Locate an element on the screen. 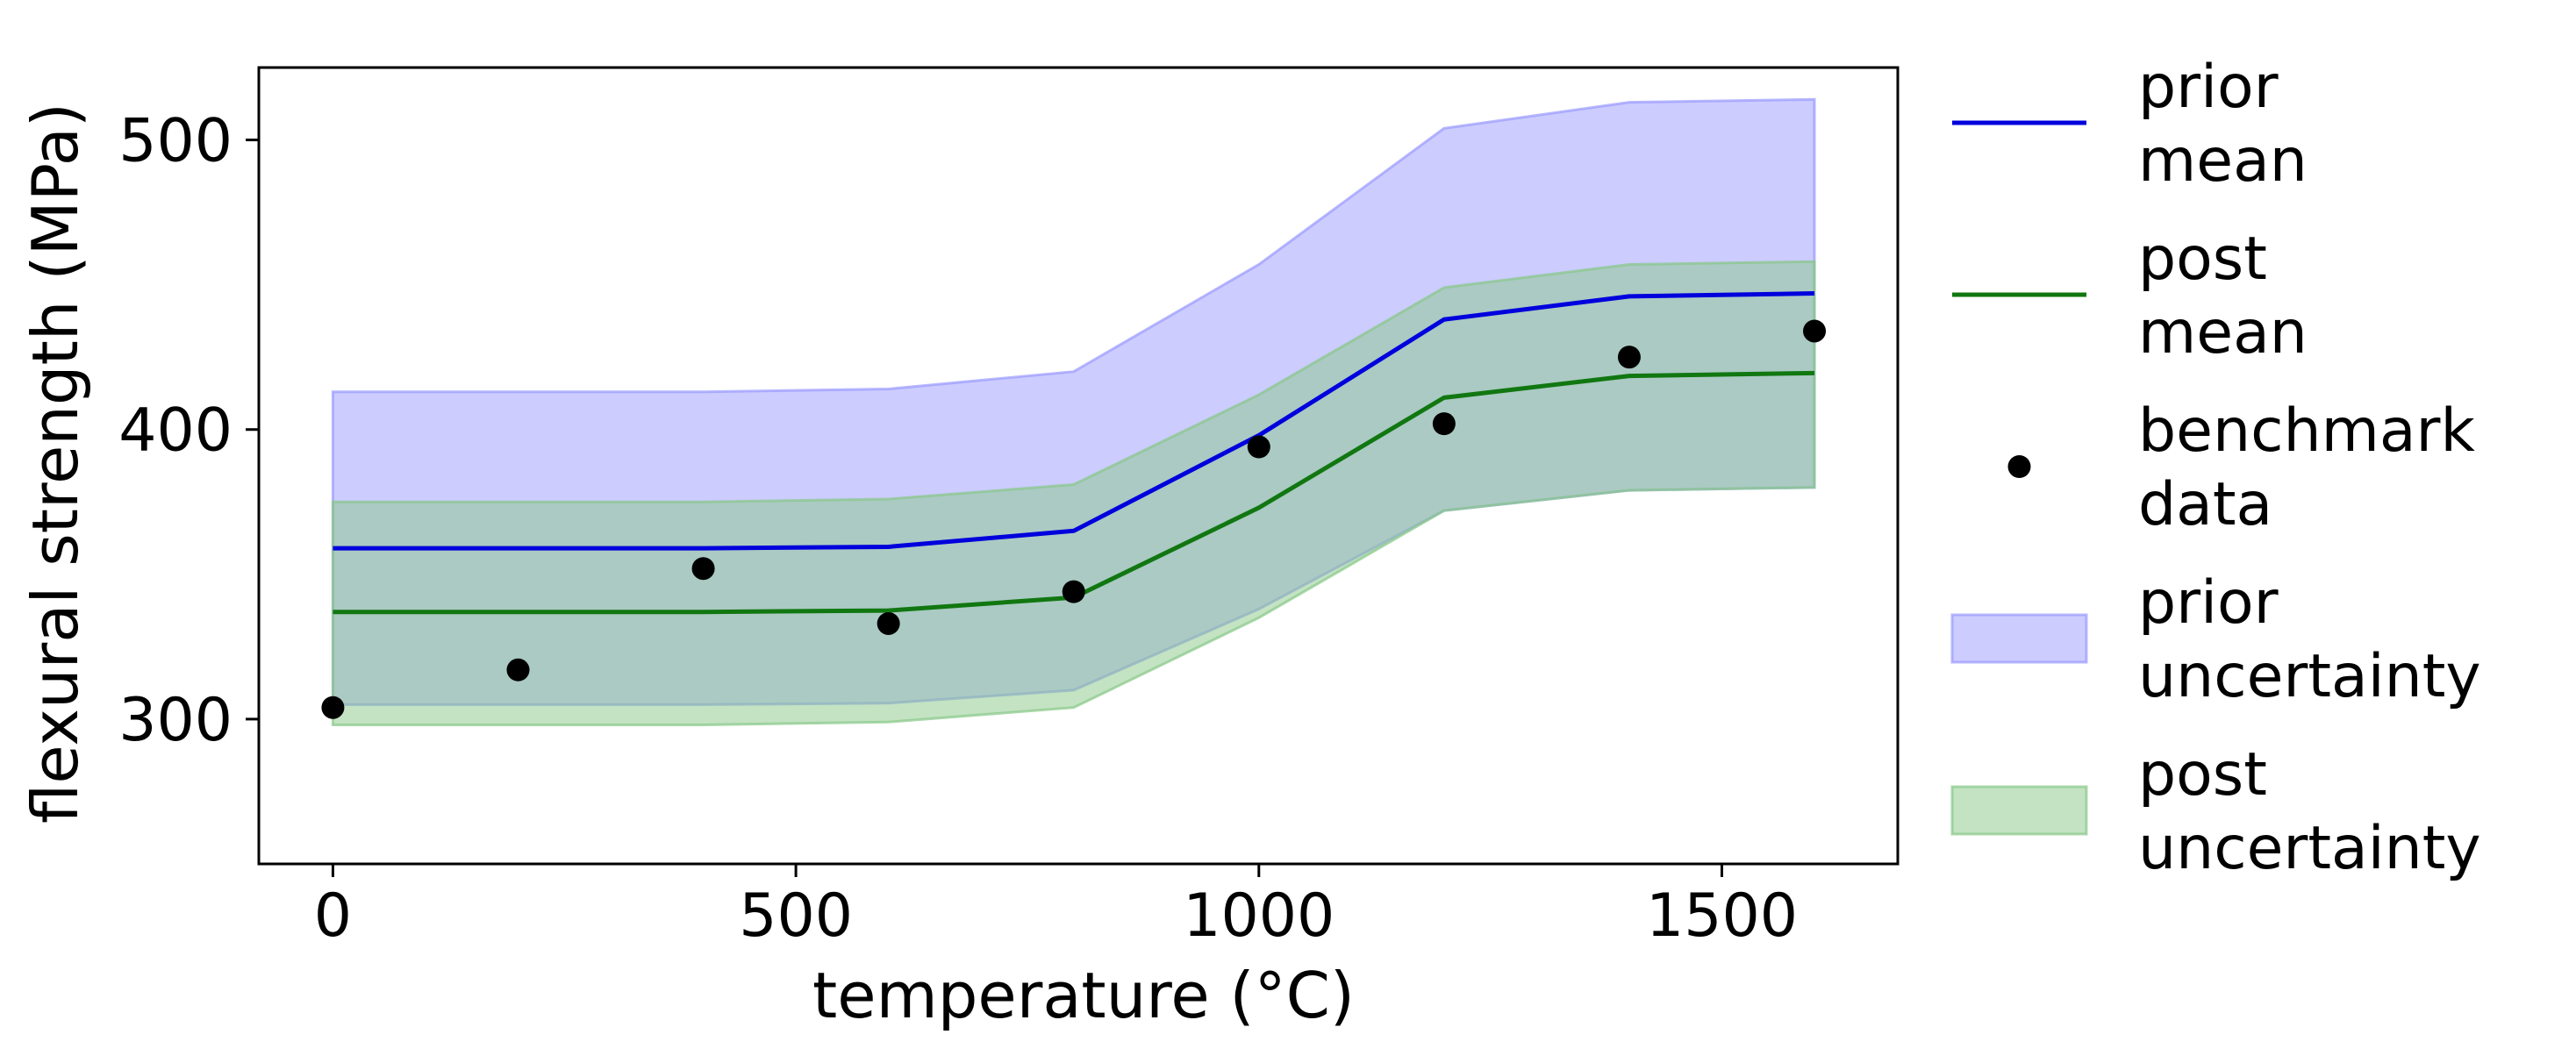 This screenshot has height=1063, width=2576. legend-label: prior mean is located at coordinates (2223, 124).